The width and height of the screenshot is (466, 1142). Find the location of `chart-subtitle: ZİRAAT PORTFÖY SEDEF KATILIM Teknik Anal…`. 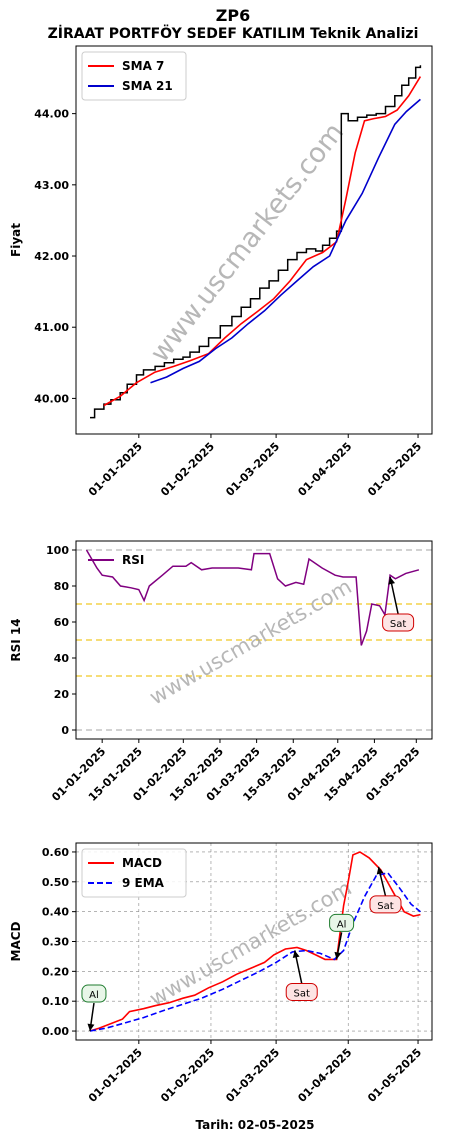

chart-subtitle: ZİRAAT PORTFÖY SEDEF KATILIM Teknik Anal… is located at coordinates (233, 34).